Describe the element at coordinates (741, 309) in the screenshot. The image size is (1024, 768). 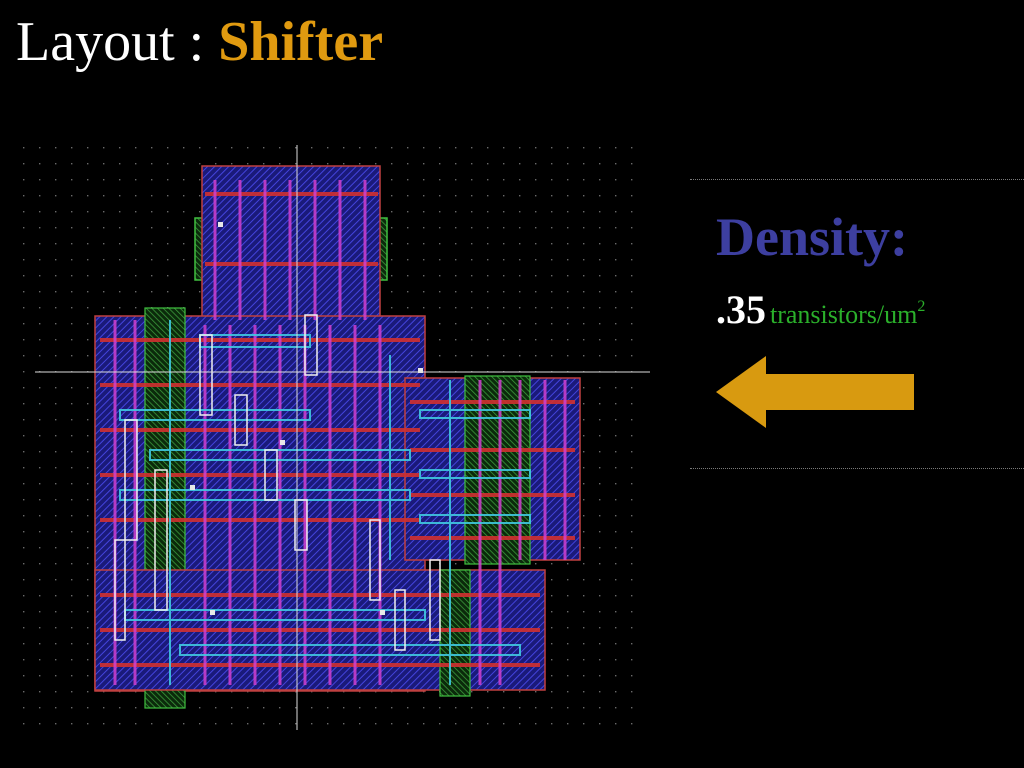
I see `density-value: .35` at that location.